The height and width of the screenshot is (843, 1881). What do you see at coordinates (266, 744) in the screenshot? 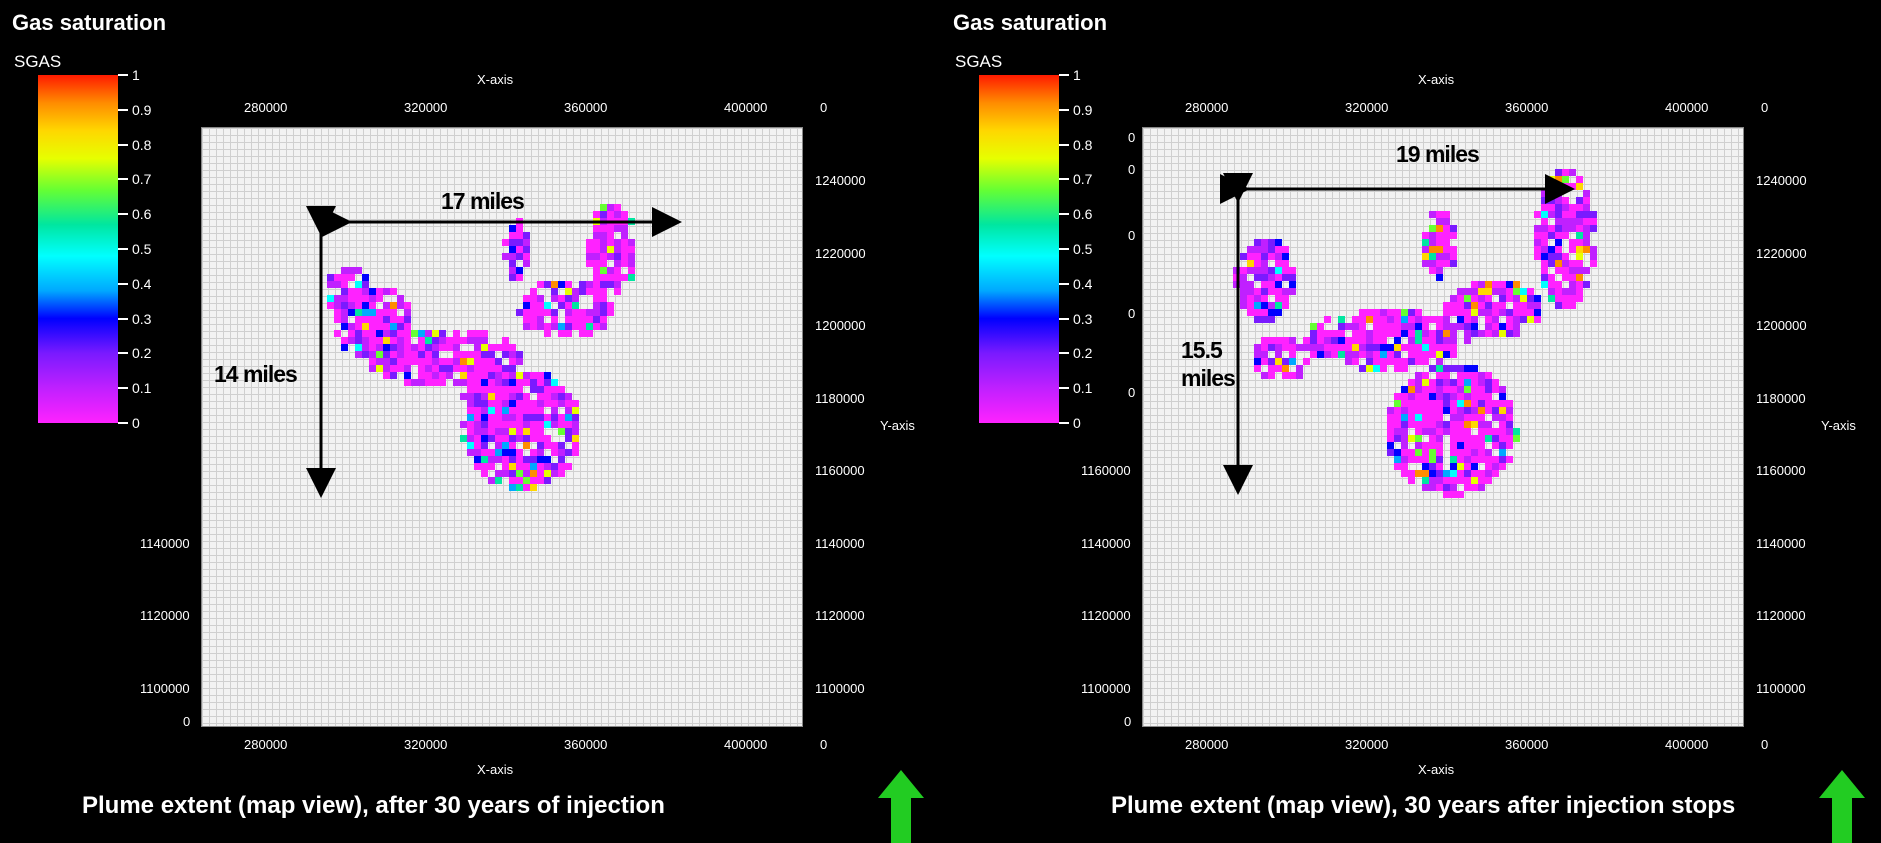
I see `x-tick-label-bottom: 280000` at bounding box center [266, 744].